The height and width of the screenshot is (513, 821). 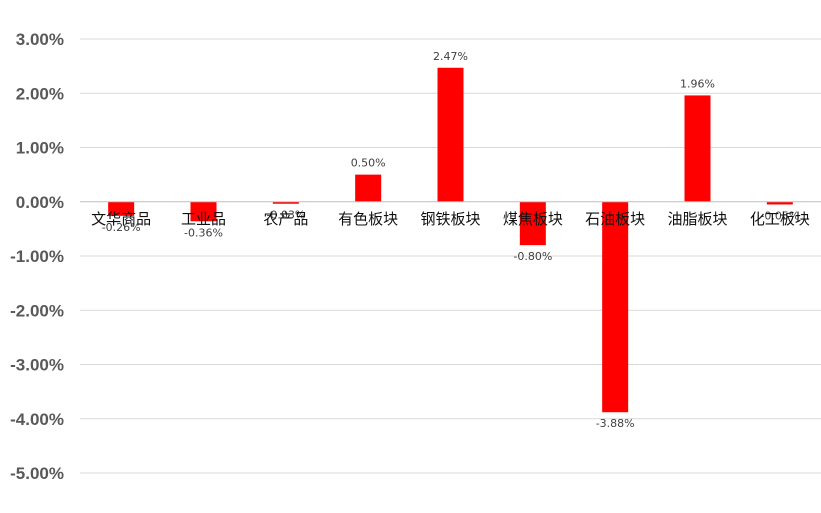 What do you see at coordinates (40, 93) in the screenshot?
I see `y-tick-label: 2.00%` at bounding box center [40, 93].